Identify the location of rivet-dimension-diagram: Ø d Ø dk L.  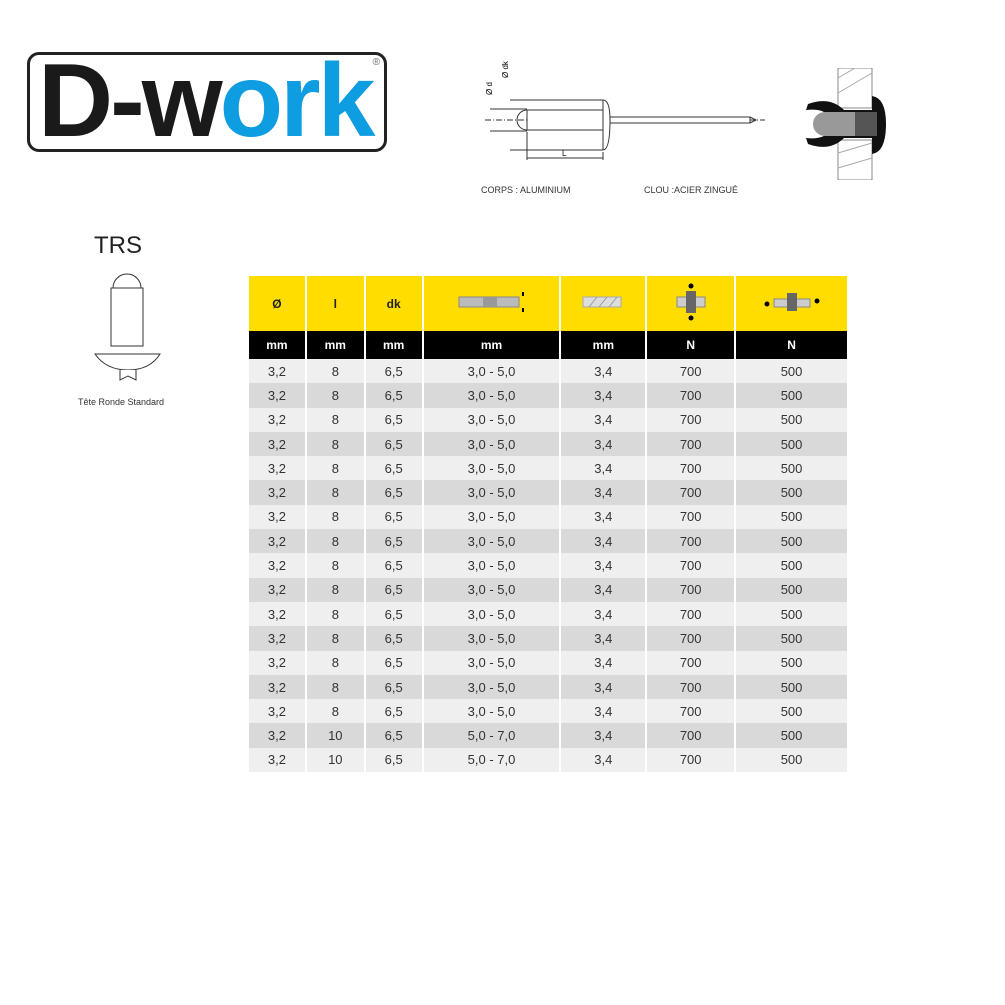
(625, 110).